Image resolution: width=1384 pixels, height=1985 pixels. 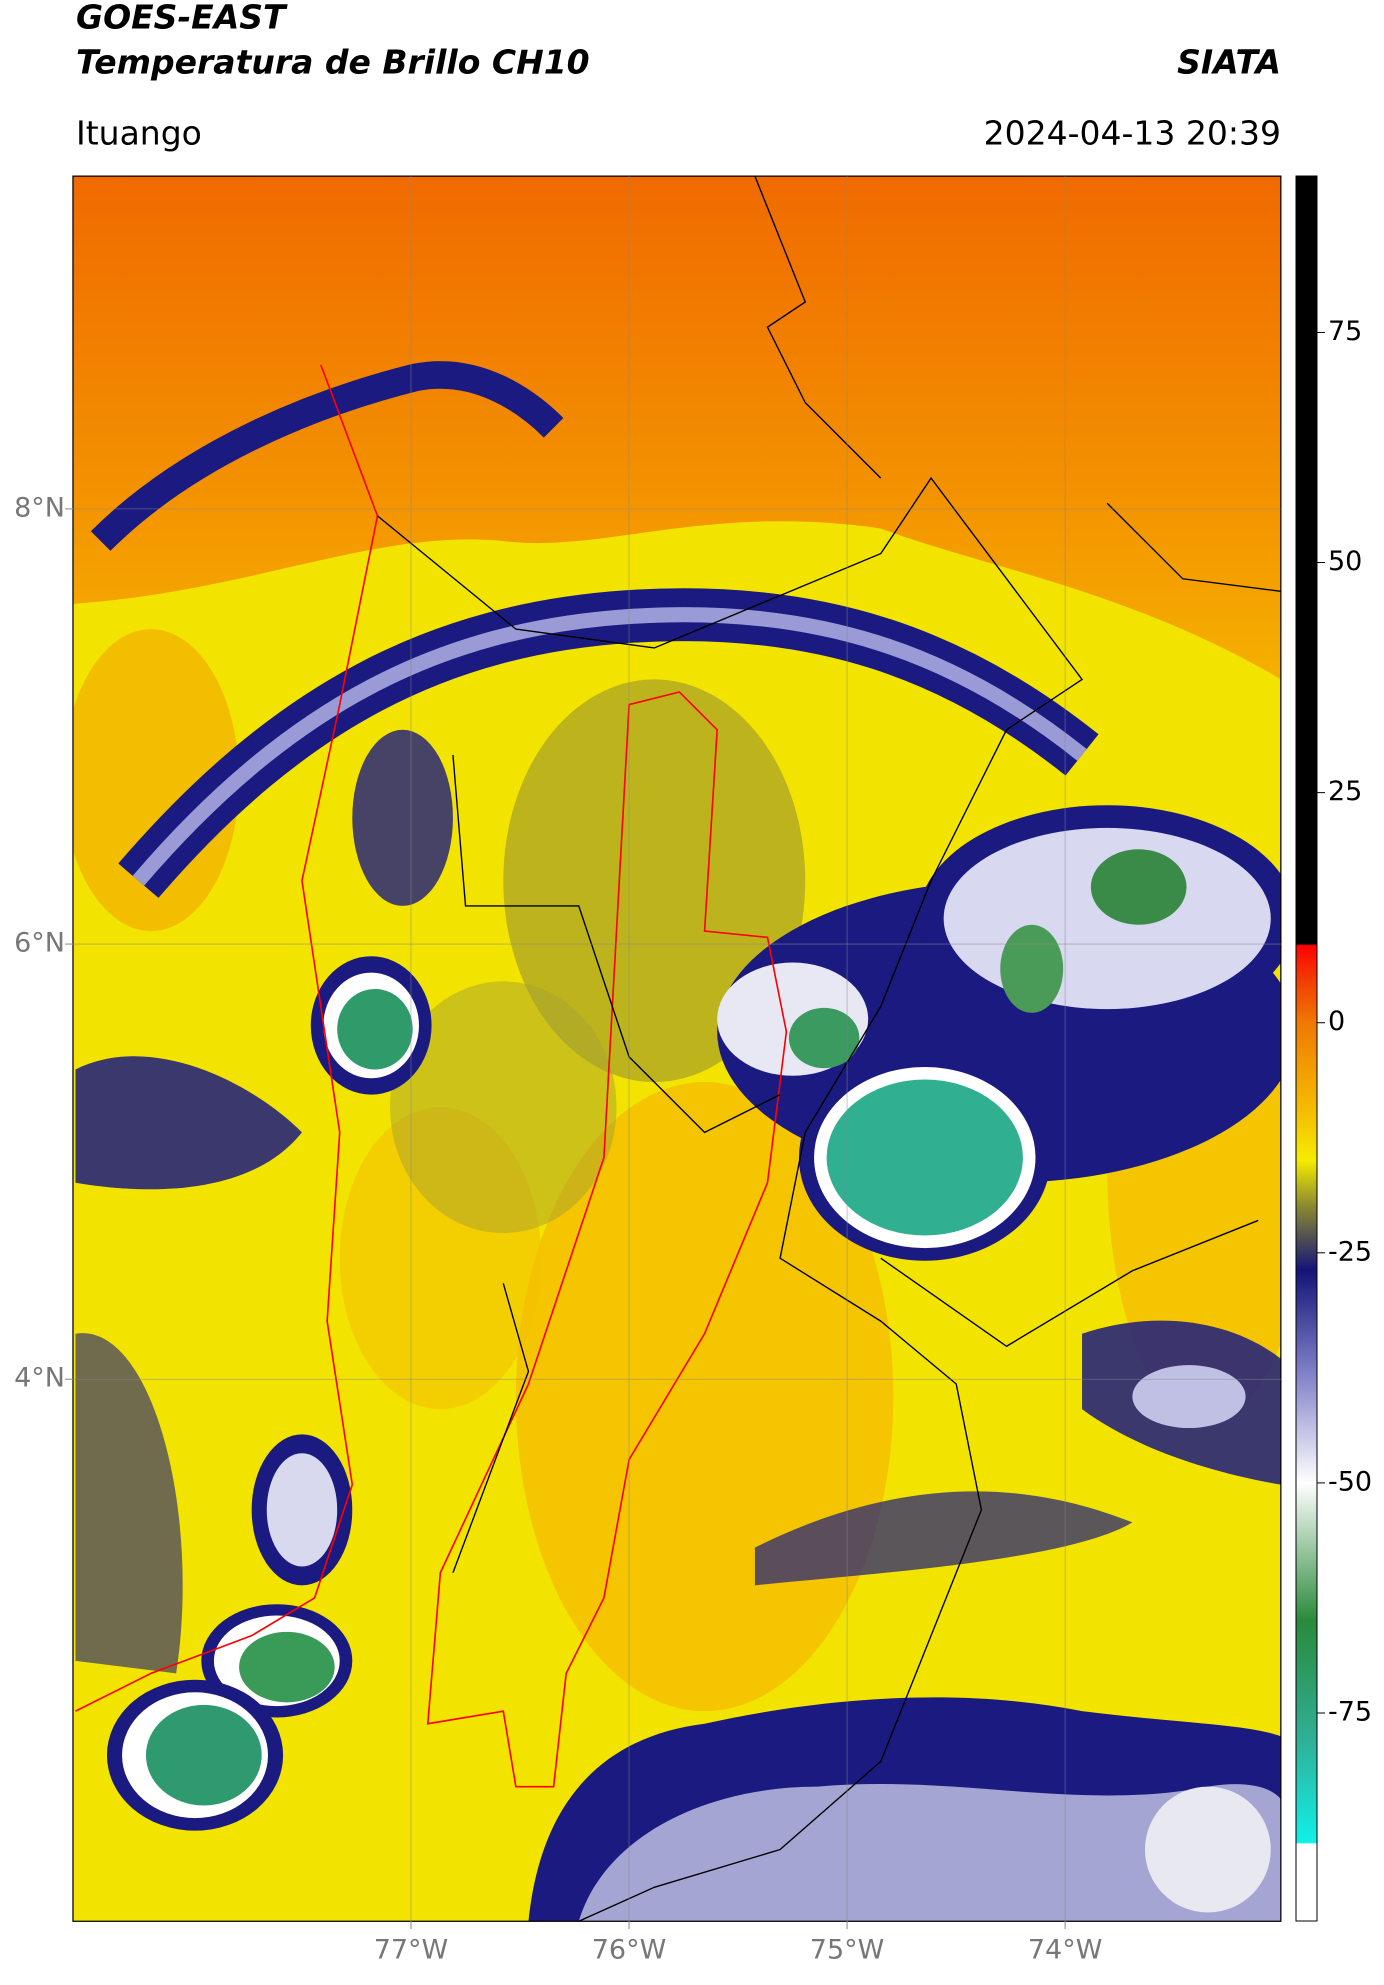 I want to click on location: Ituango, so click(x=139, y=133).